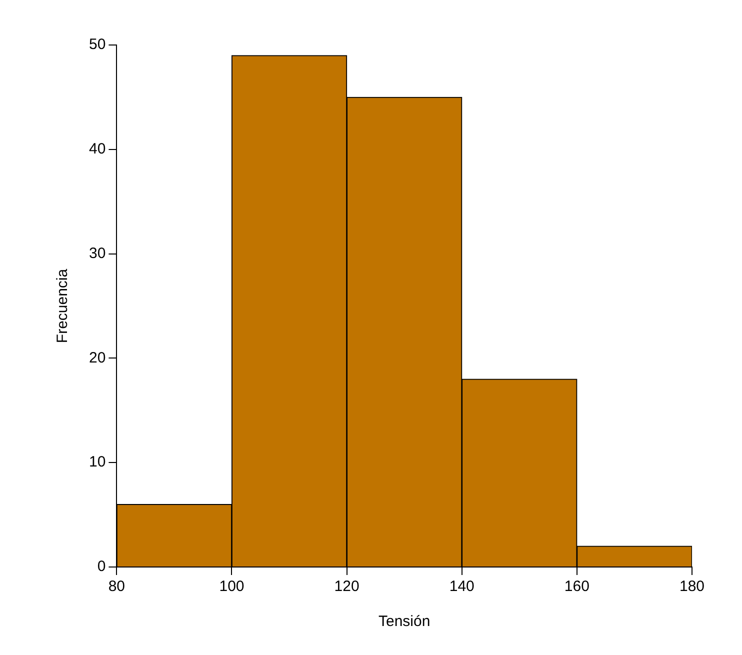 The width and height of the screenshot is (742, 655). Describe the element at coordinates (231, 587) in the screenshot. I see `x-tick-label: 100` at that location.